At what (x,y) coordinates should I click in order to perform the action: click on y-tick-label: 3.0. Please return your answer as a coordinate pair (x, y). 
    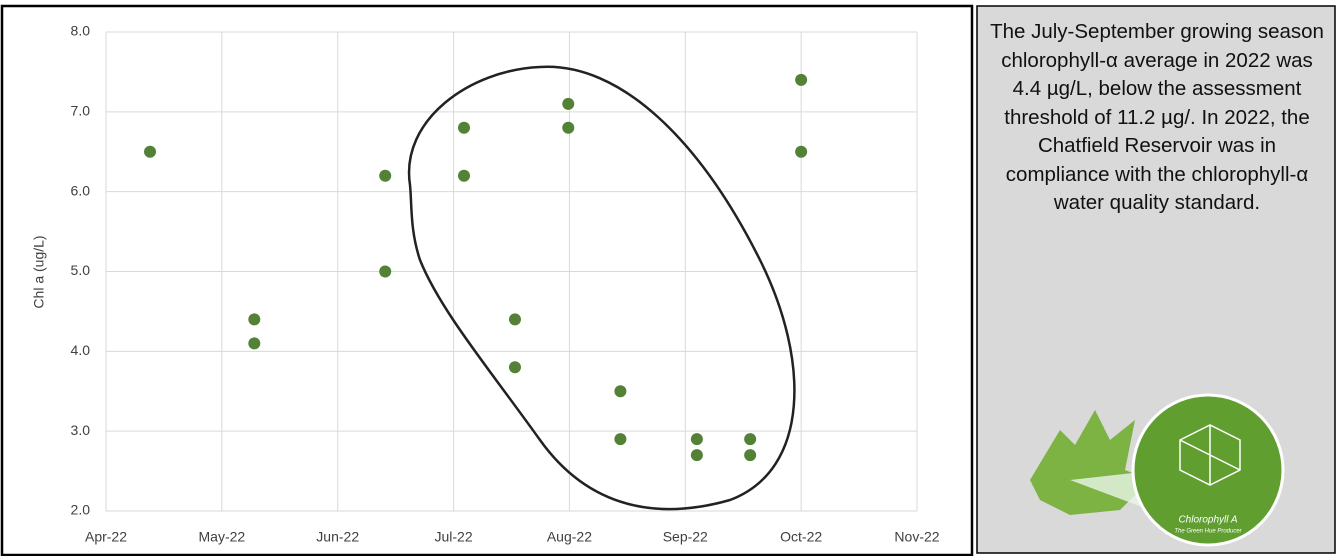
    Looking at the image, I should click on (81, 430).